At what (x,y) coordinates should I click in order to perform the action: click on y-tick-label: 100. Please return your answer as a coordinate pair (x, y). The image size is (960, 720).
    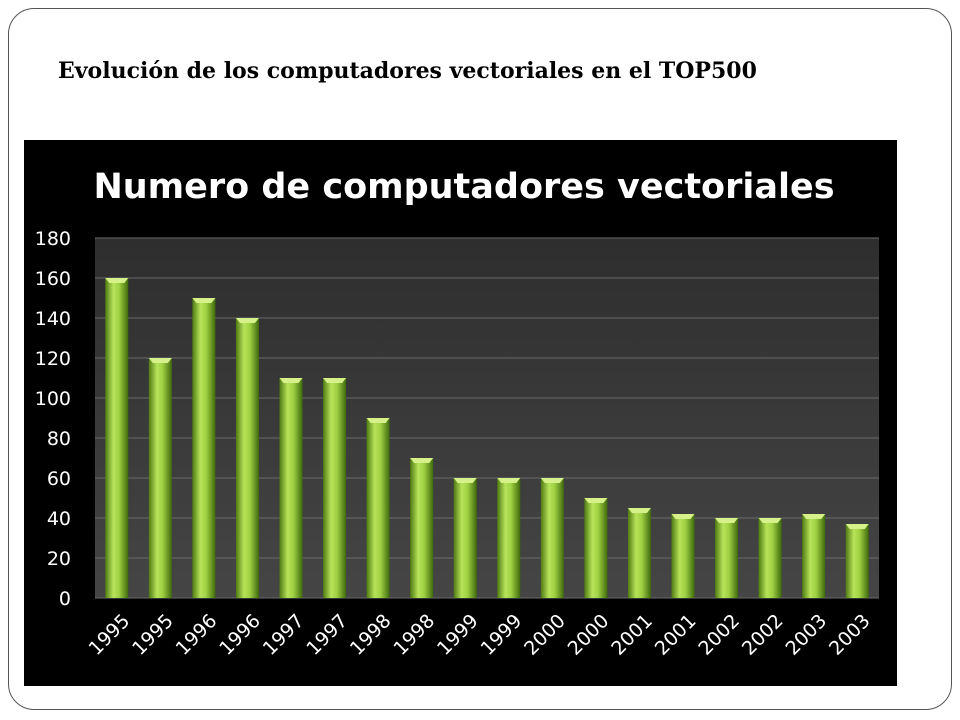
    Looking at the image, I should click on (53, 399).